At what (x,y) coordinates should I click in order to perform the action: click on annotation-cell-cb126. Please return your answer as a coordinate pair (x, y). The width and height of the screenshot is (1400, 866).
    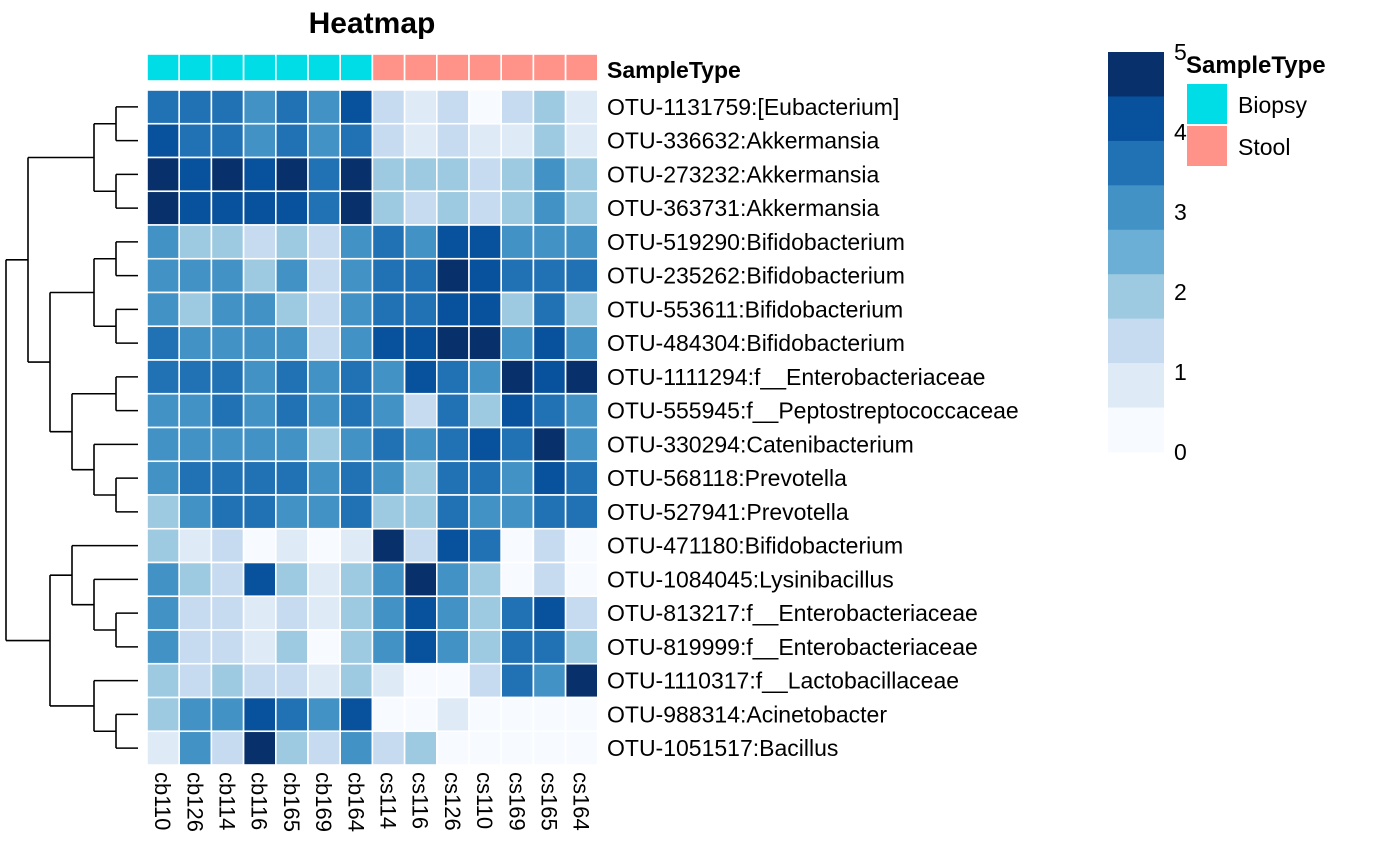
    Looking at the image, I should click on (195, 67).